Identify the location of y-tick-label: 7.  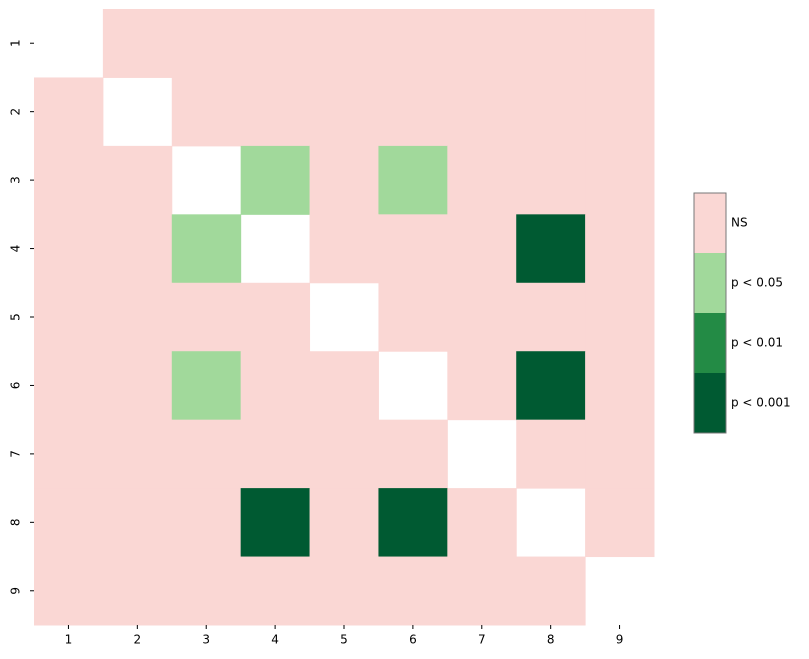
(16, 454).